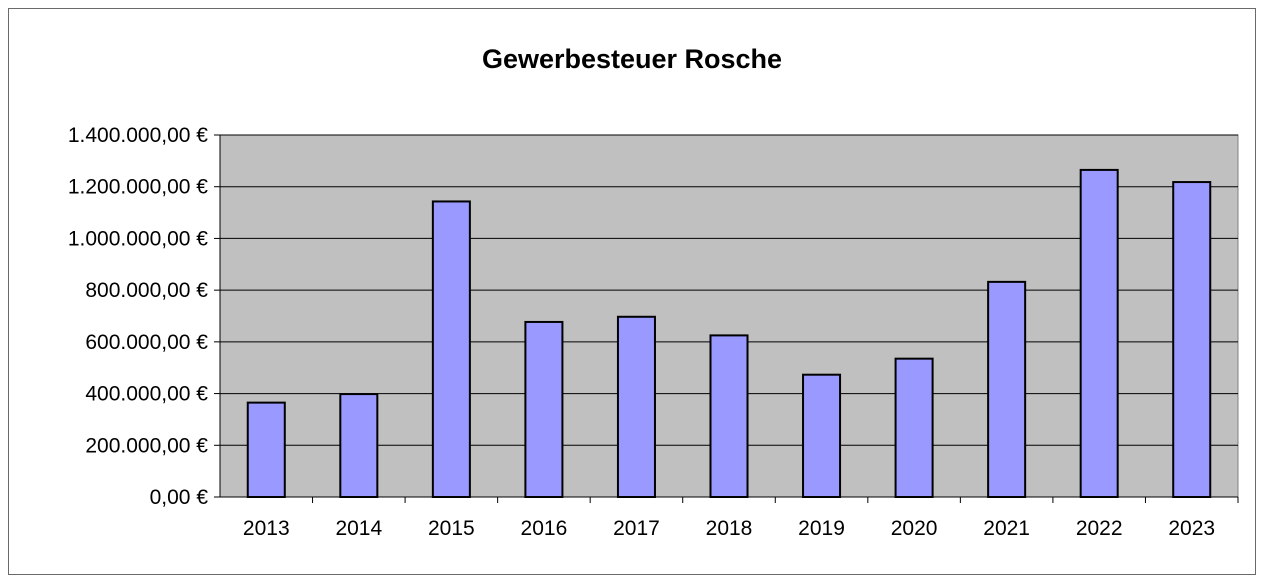 The image size is (1264, 583). I want to click on x-tick-label: 2014, so click(358, 528).